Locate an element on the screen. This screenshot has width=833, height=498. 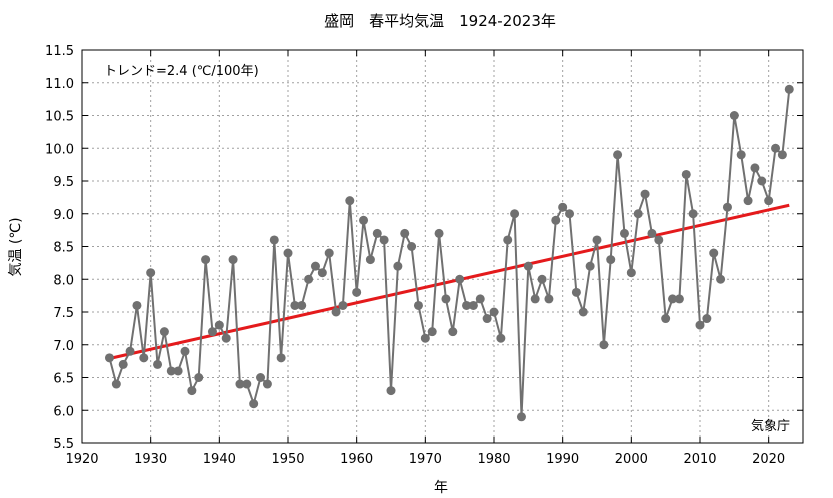
x-tick-label: 1950 is located at coordinates (287, 459).